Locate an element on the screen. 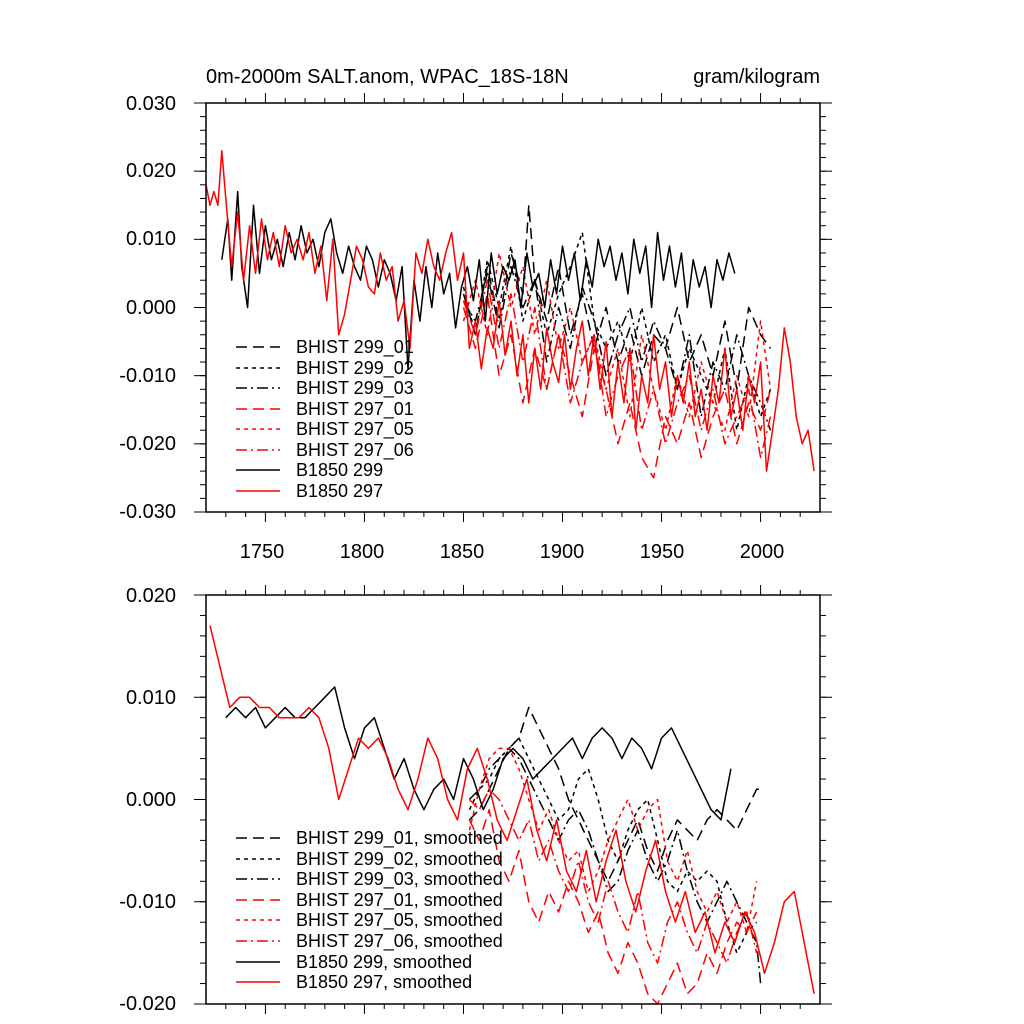  x-tick-label: 1900 is located at coordinates (562, 552).